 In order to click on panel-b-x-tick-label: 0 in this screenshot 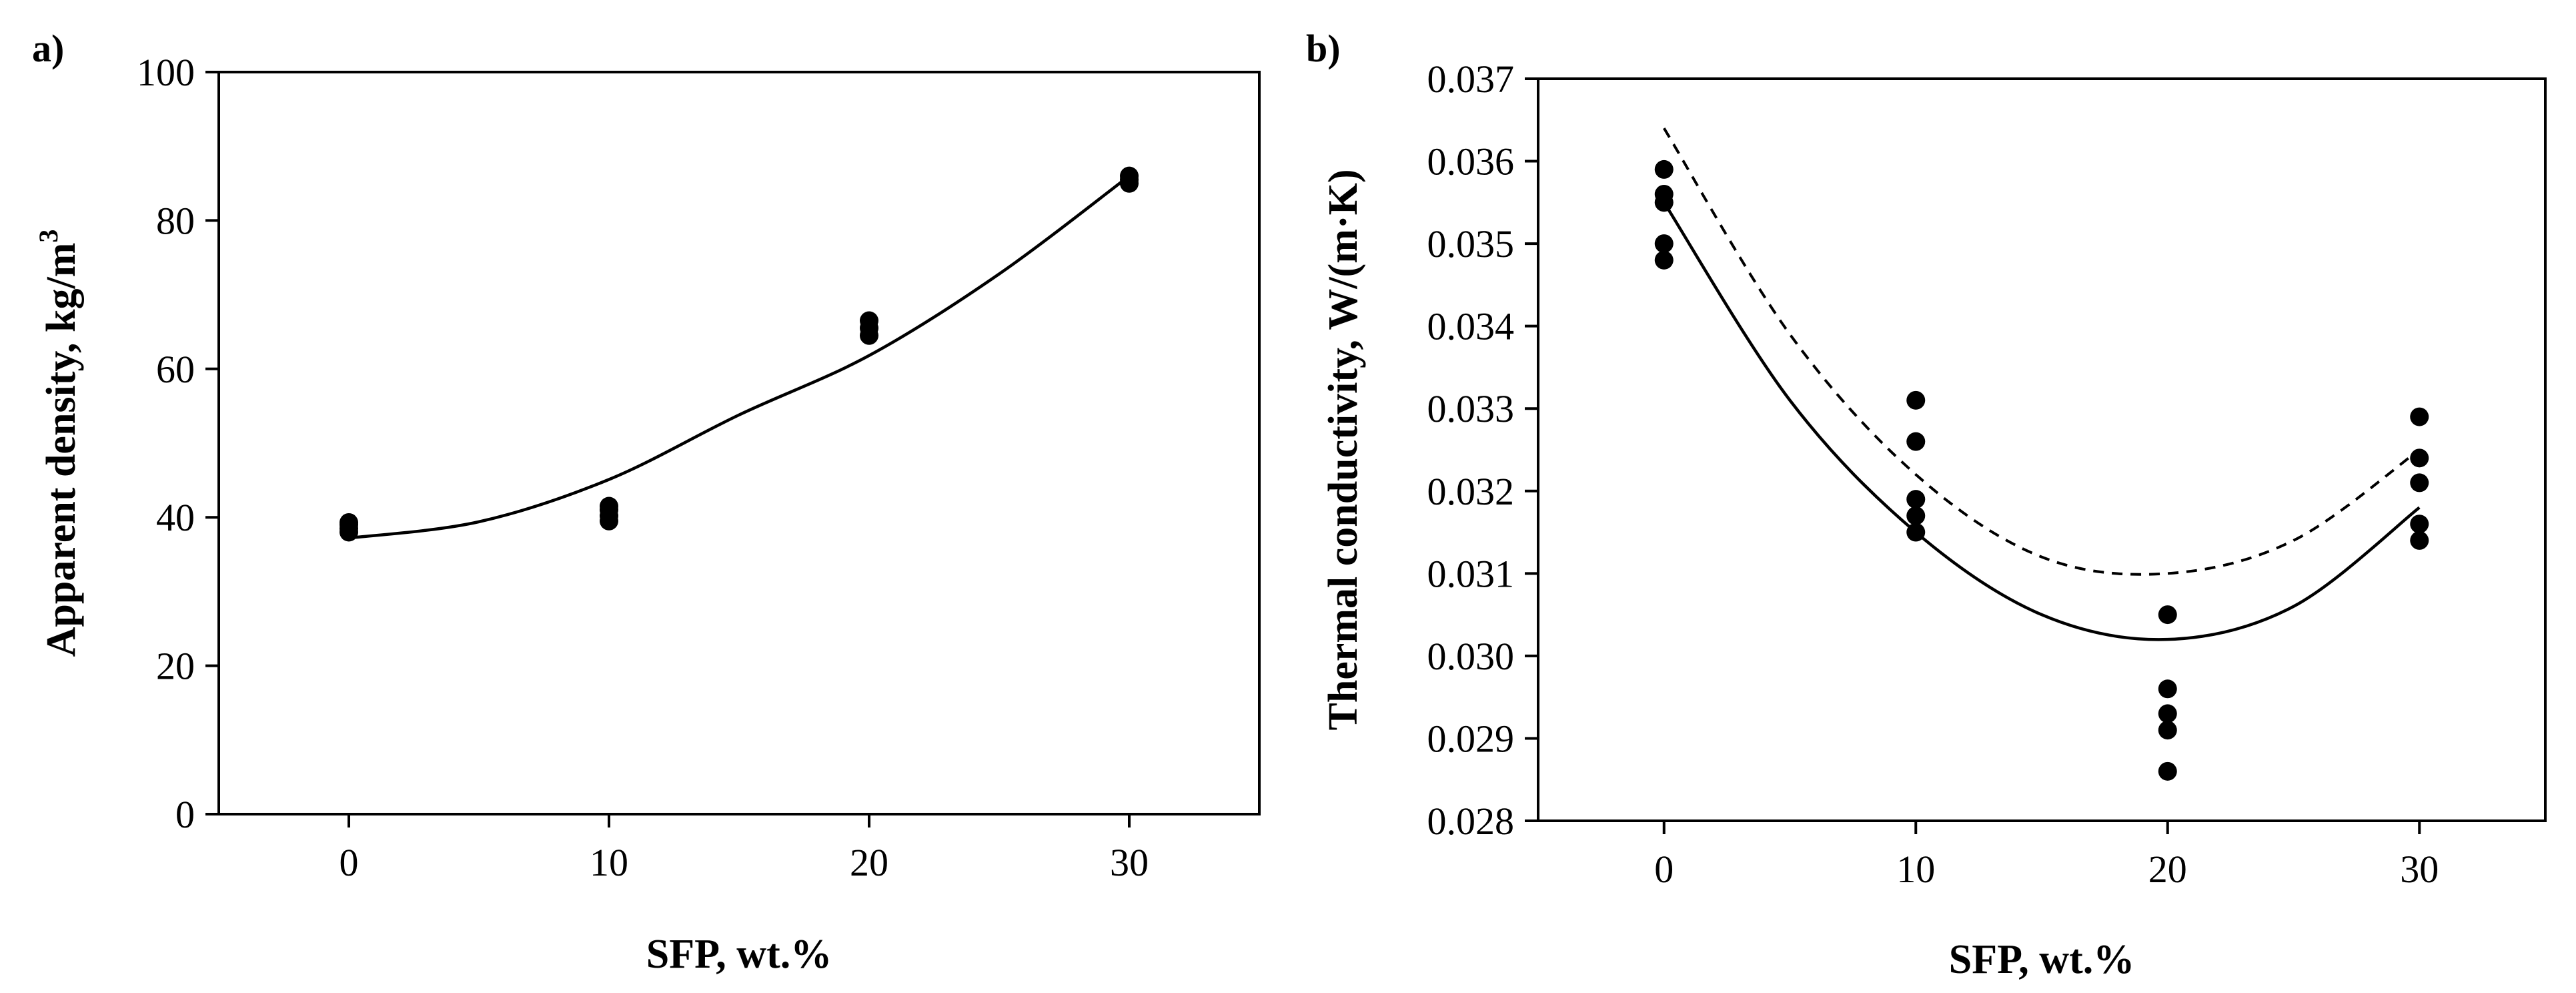, I will do `click(1664, 869)`.